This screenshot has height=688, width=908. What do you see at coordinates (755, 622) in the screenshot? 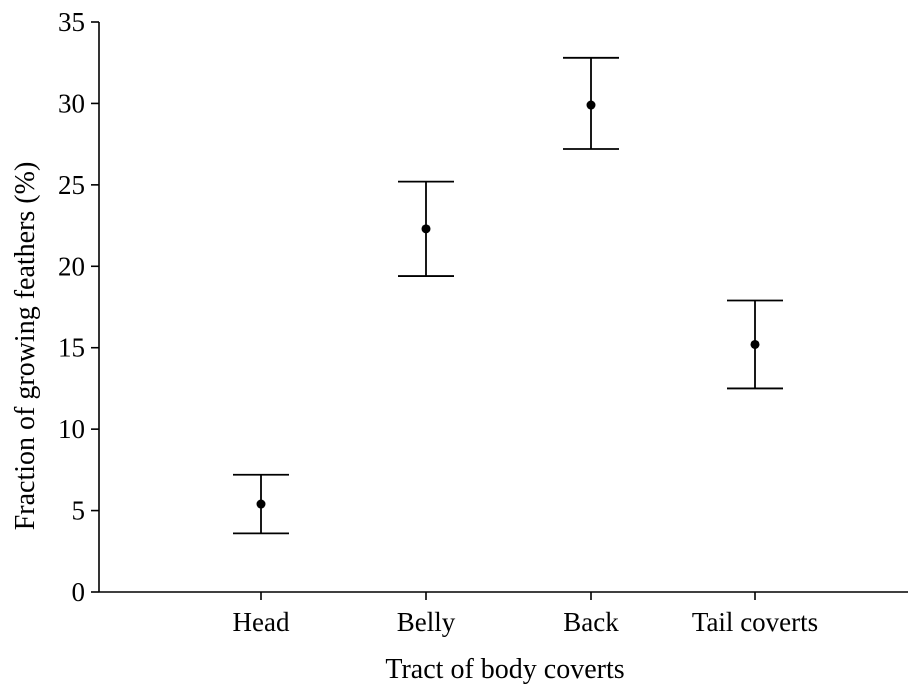
I see `x-tick-label-3: Tail coverts` at bounding box center [755, 622].